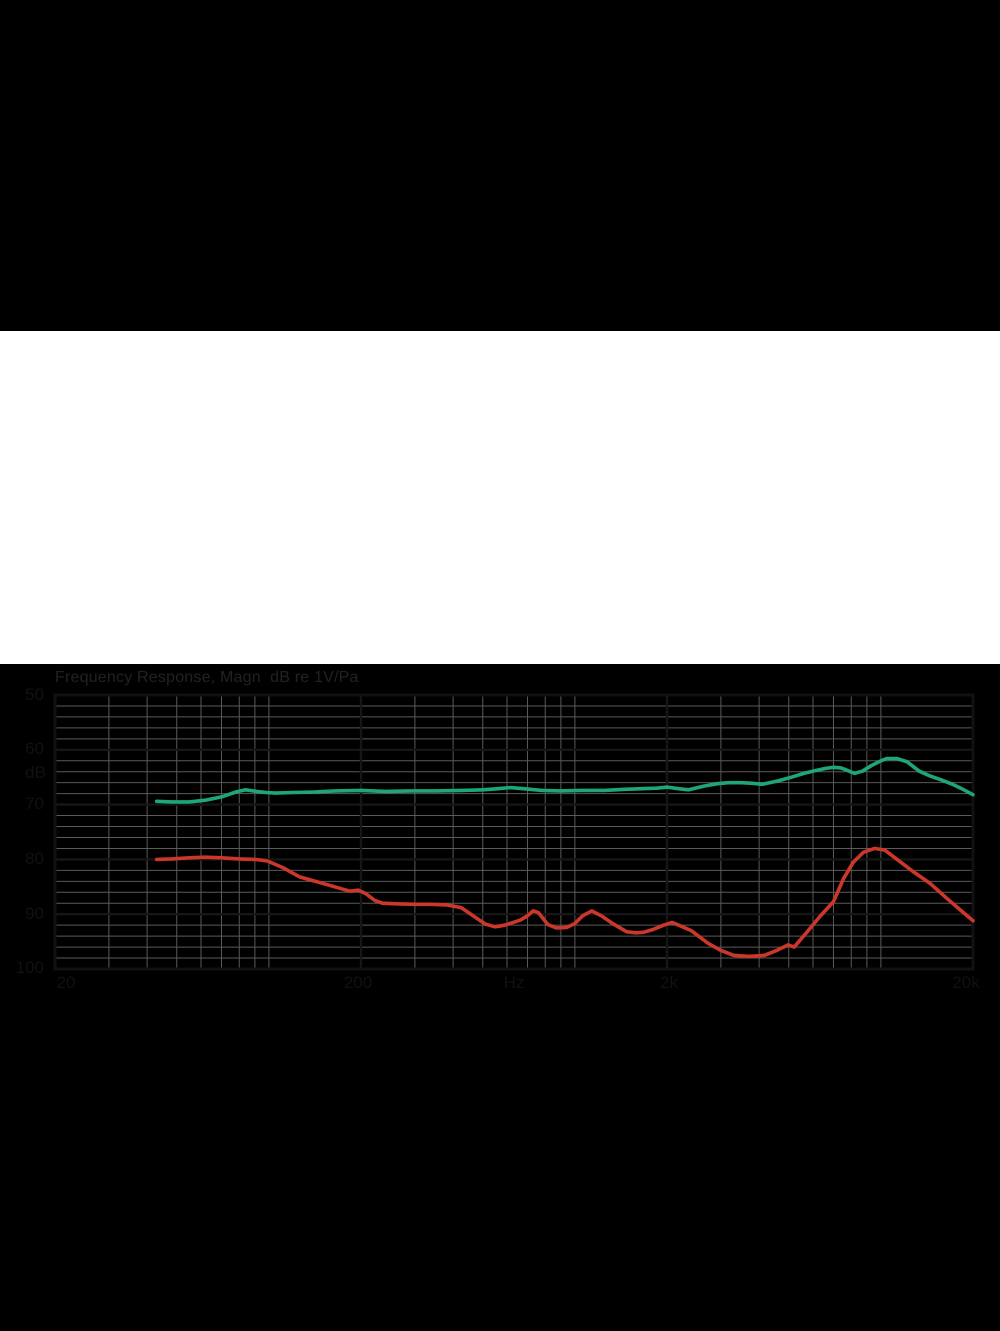  What do you see at coordinates (29, 967) in the screenshot?
I see `y-tick-100: 100` at bounding box center [29, 967].